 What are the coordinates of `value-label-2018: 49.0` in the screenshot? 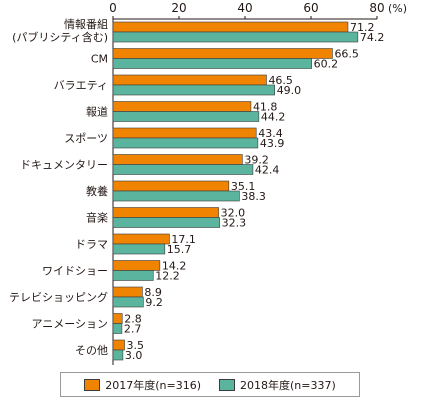 It's located at (289, 90).